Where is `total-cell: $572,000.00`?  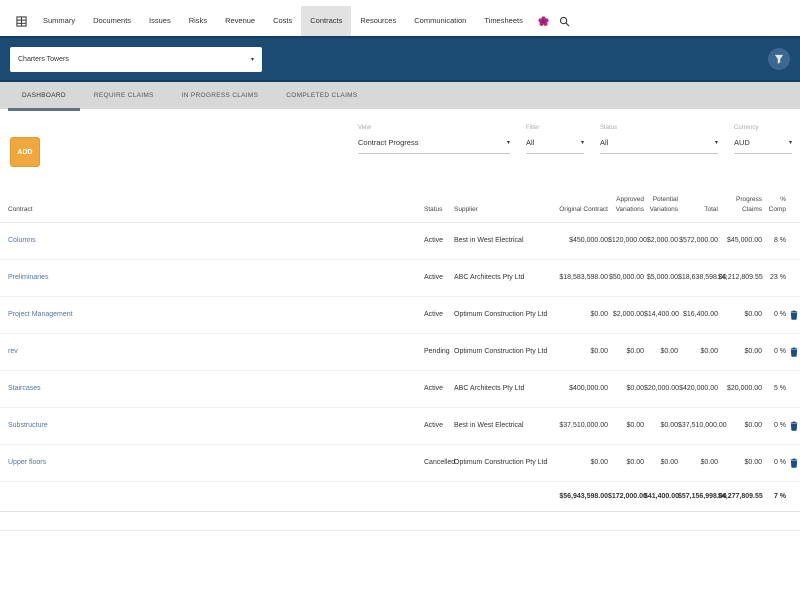 total-cell: $572,000.00 is located at coordinates (698, 240).